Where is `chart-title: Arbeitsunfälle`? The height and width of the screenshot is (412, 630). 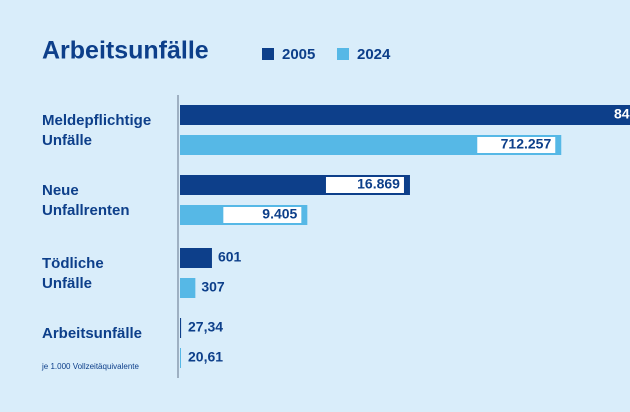 chart-title: Arbeitsunfälle is located at coordinates (125, 51).